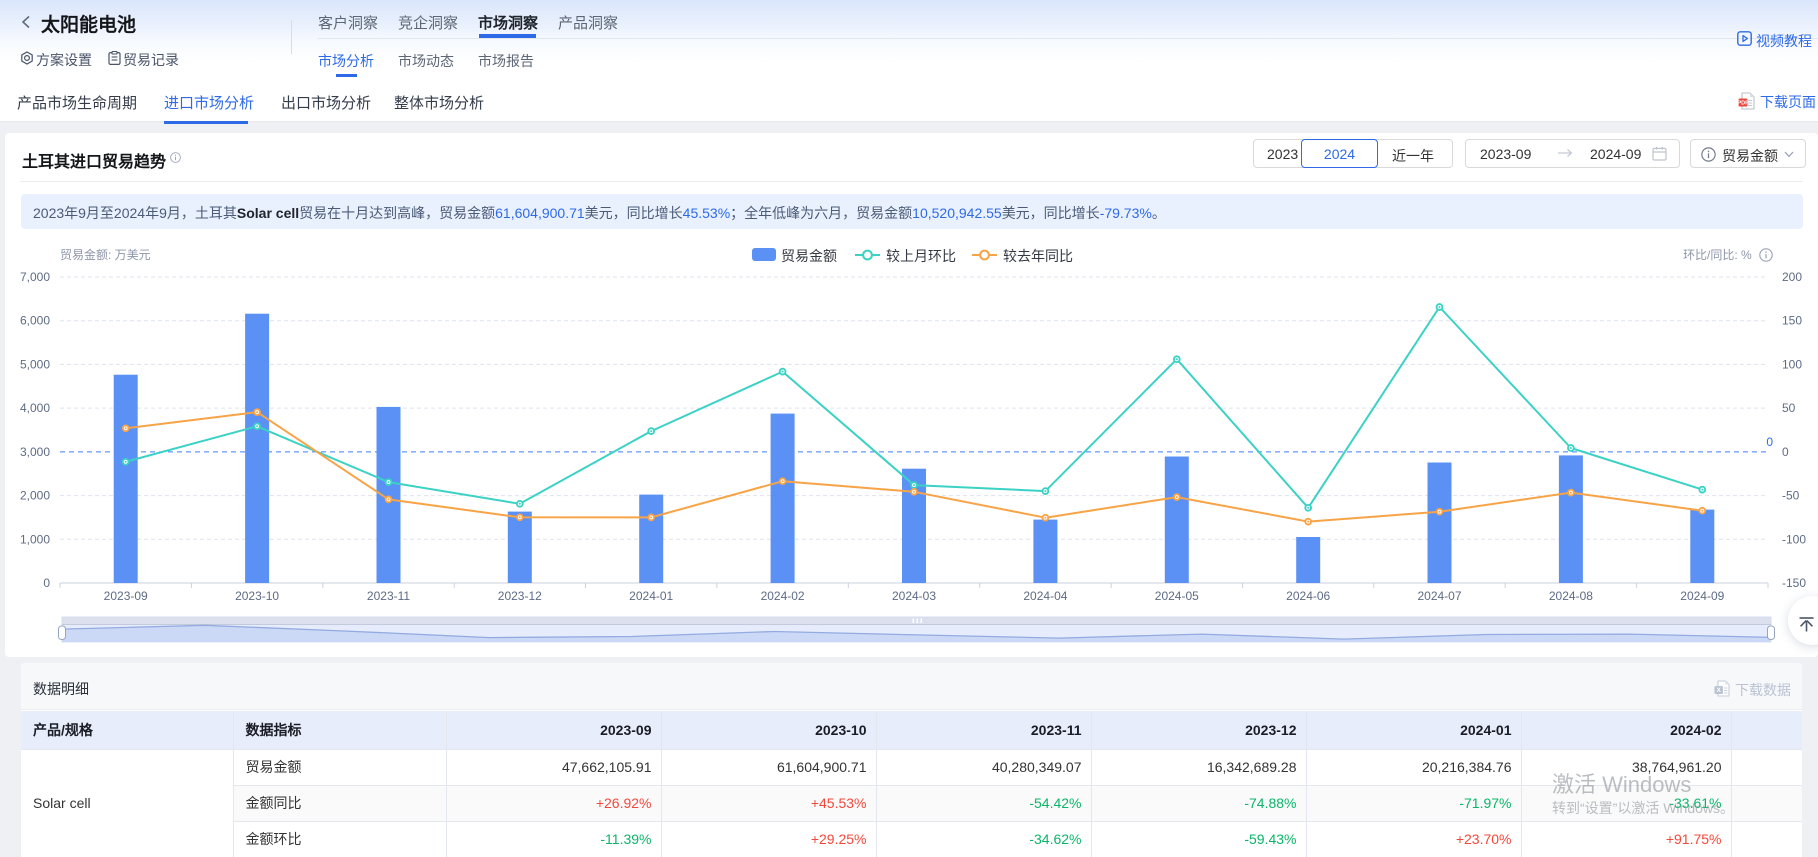  What do you see at coordinates (35, 364) in the screenshot?
I see `svg-text: 5,000` at bounding box center [35, 364].